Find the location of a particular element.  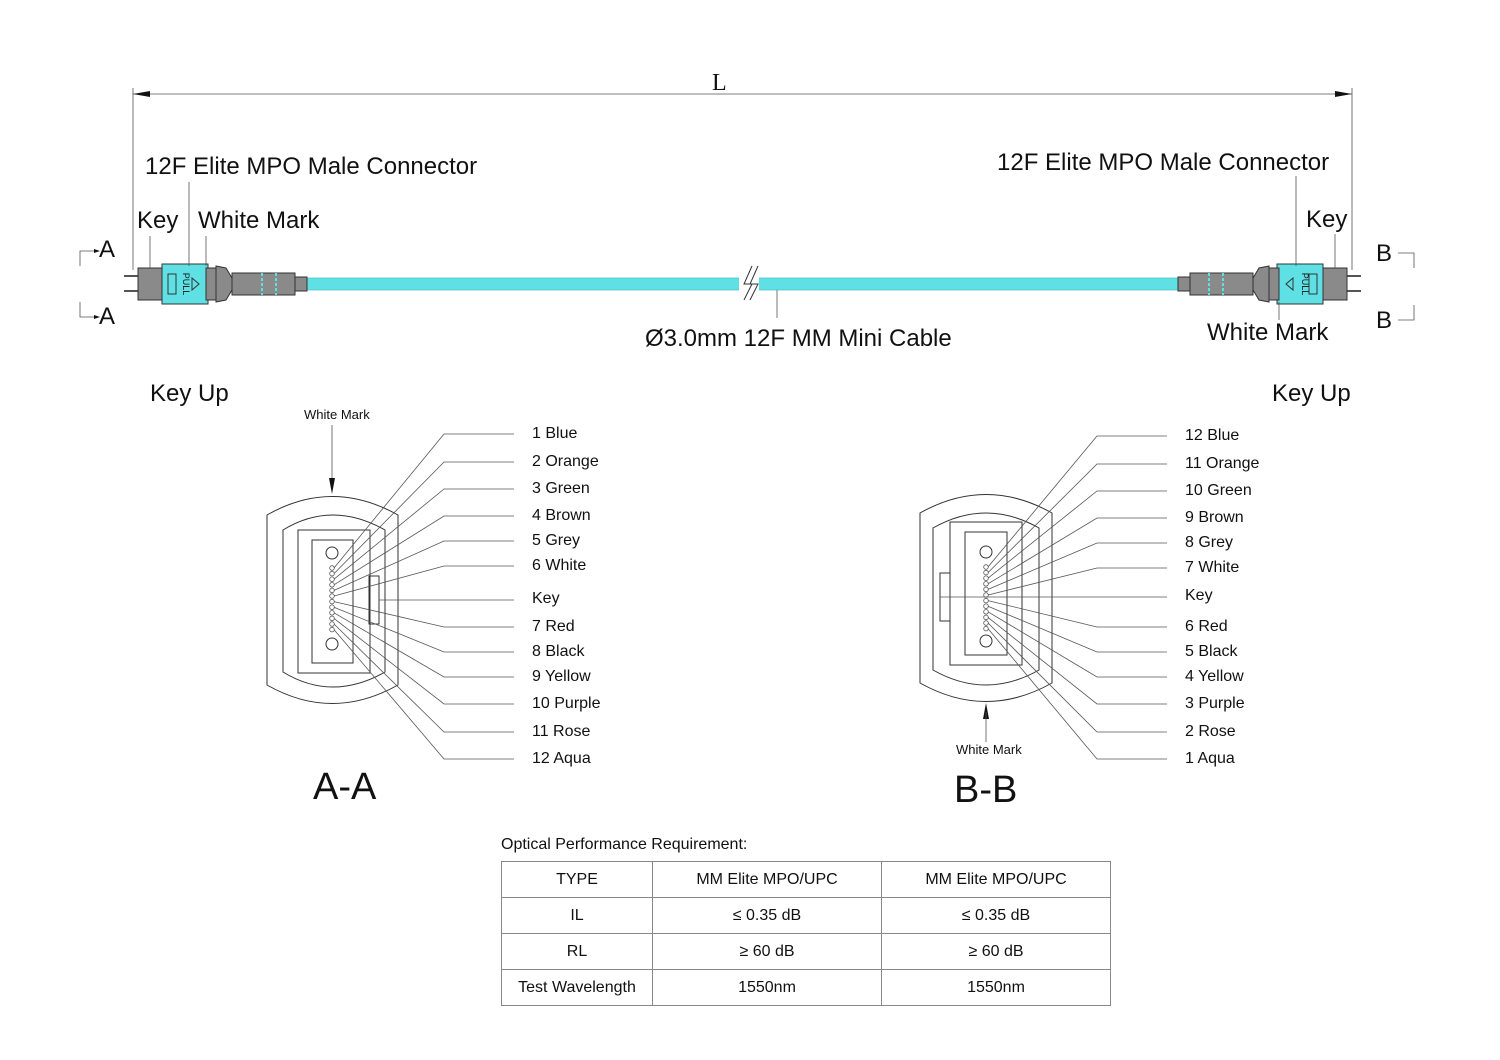

fiber-label: 10 Green is located at coordinates (1218, 490).